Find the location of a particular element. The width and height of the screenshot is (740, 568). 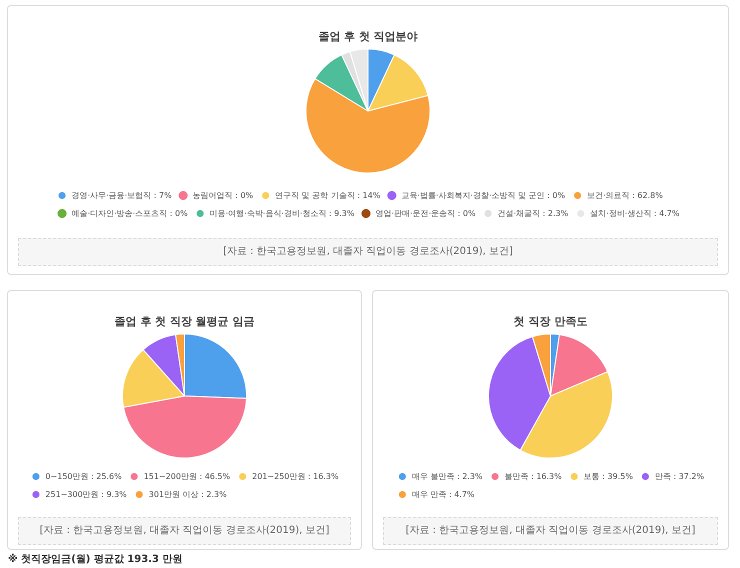

legend-label: 영업·판매·운전·운송직 : 0% is located at coordinates (425, 213).